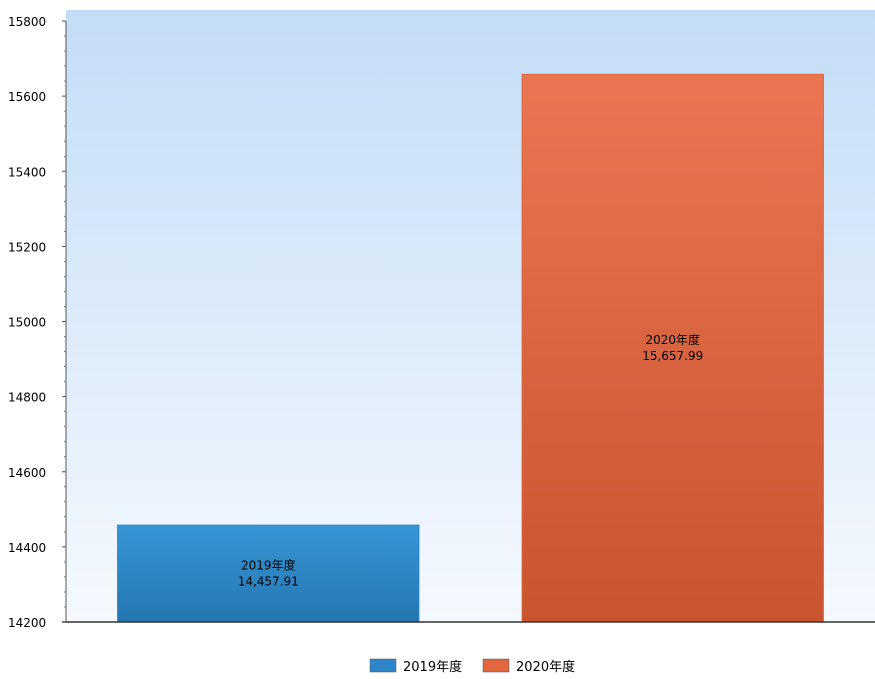  Describe the element at coordinates (27, 323) in the screenshot. I see `y-tick-label: 15000` at that location.